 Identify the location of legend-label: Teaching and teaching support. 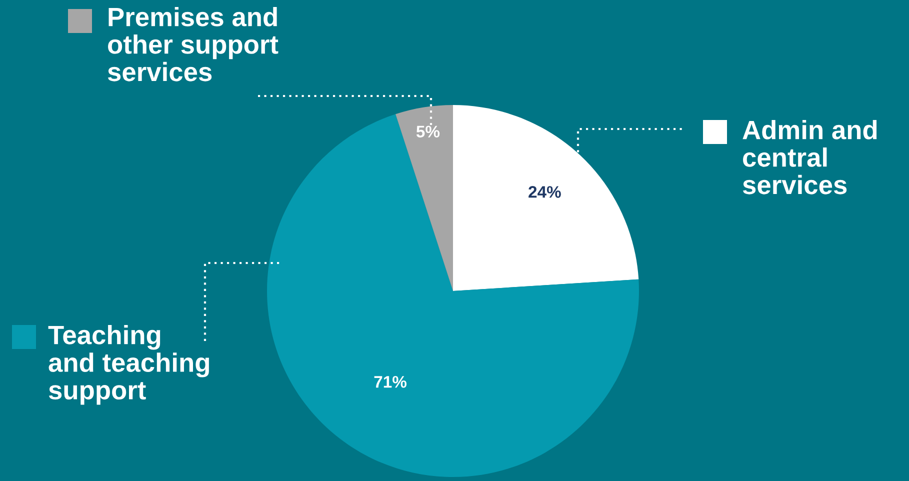
(128, 365).